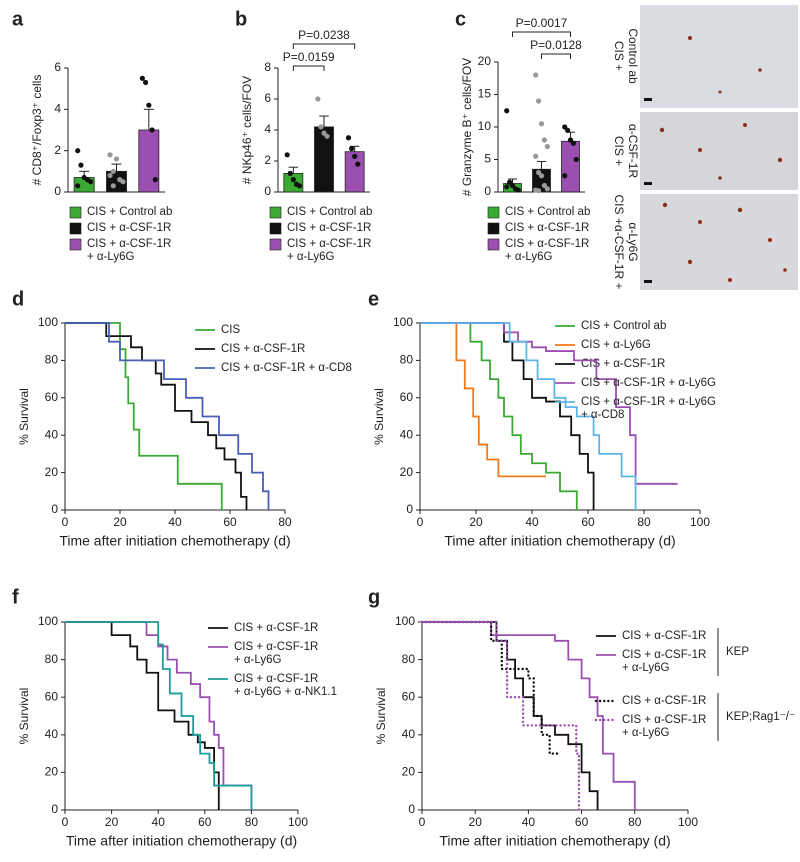 Image resolution: width=800 pixels, height=862 pixels. I want to click on micrograph, so click(719, 56).